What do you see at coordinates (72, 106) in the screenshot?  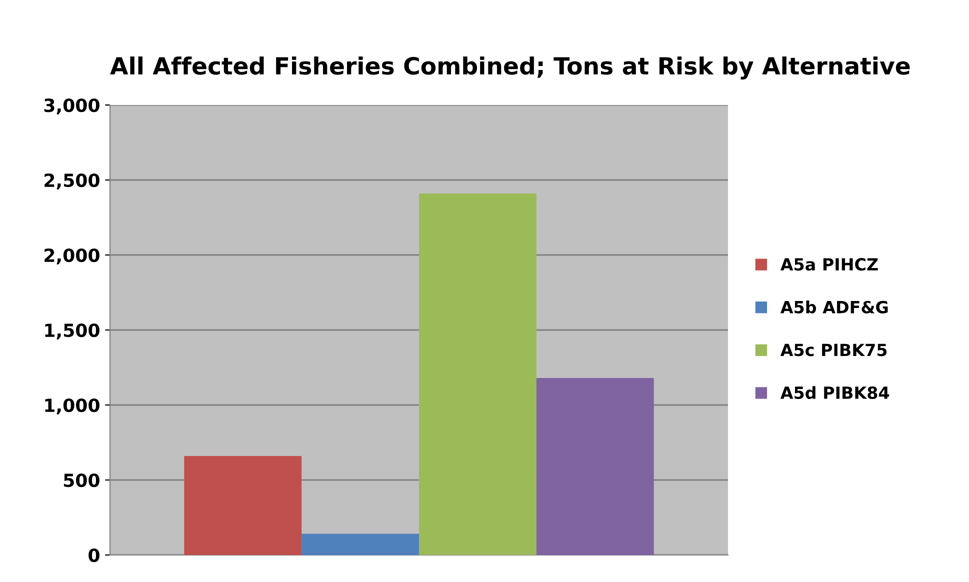 I see `y-tick-label: 3,000` at bounding box center [72, 106].